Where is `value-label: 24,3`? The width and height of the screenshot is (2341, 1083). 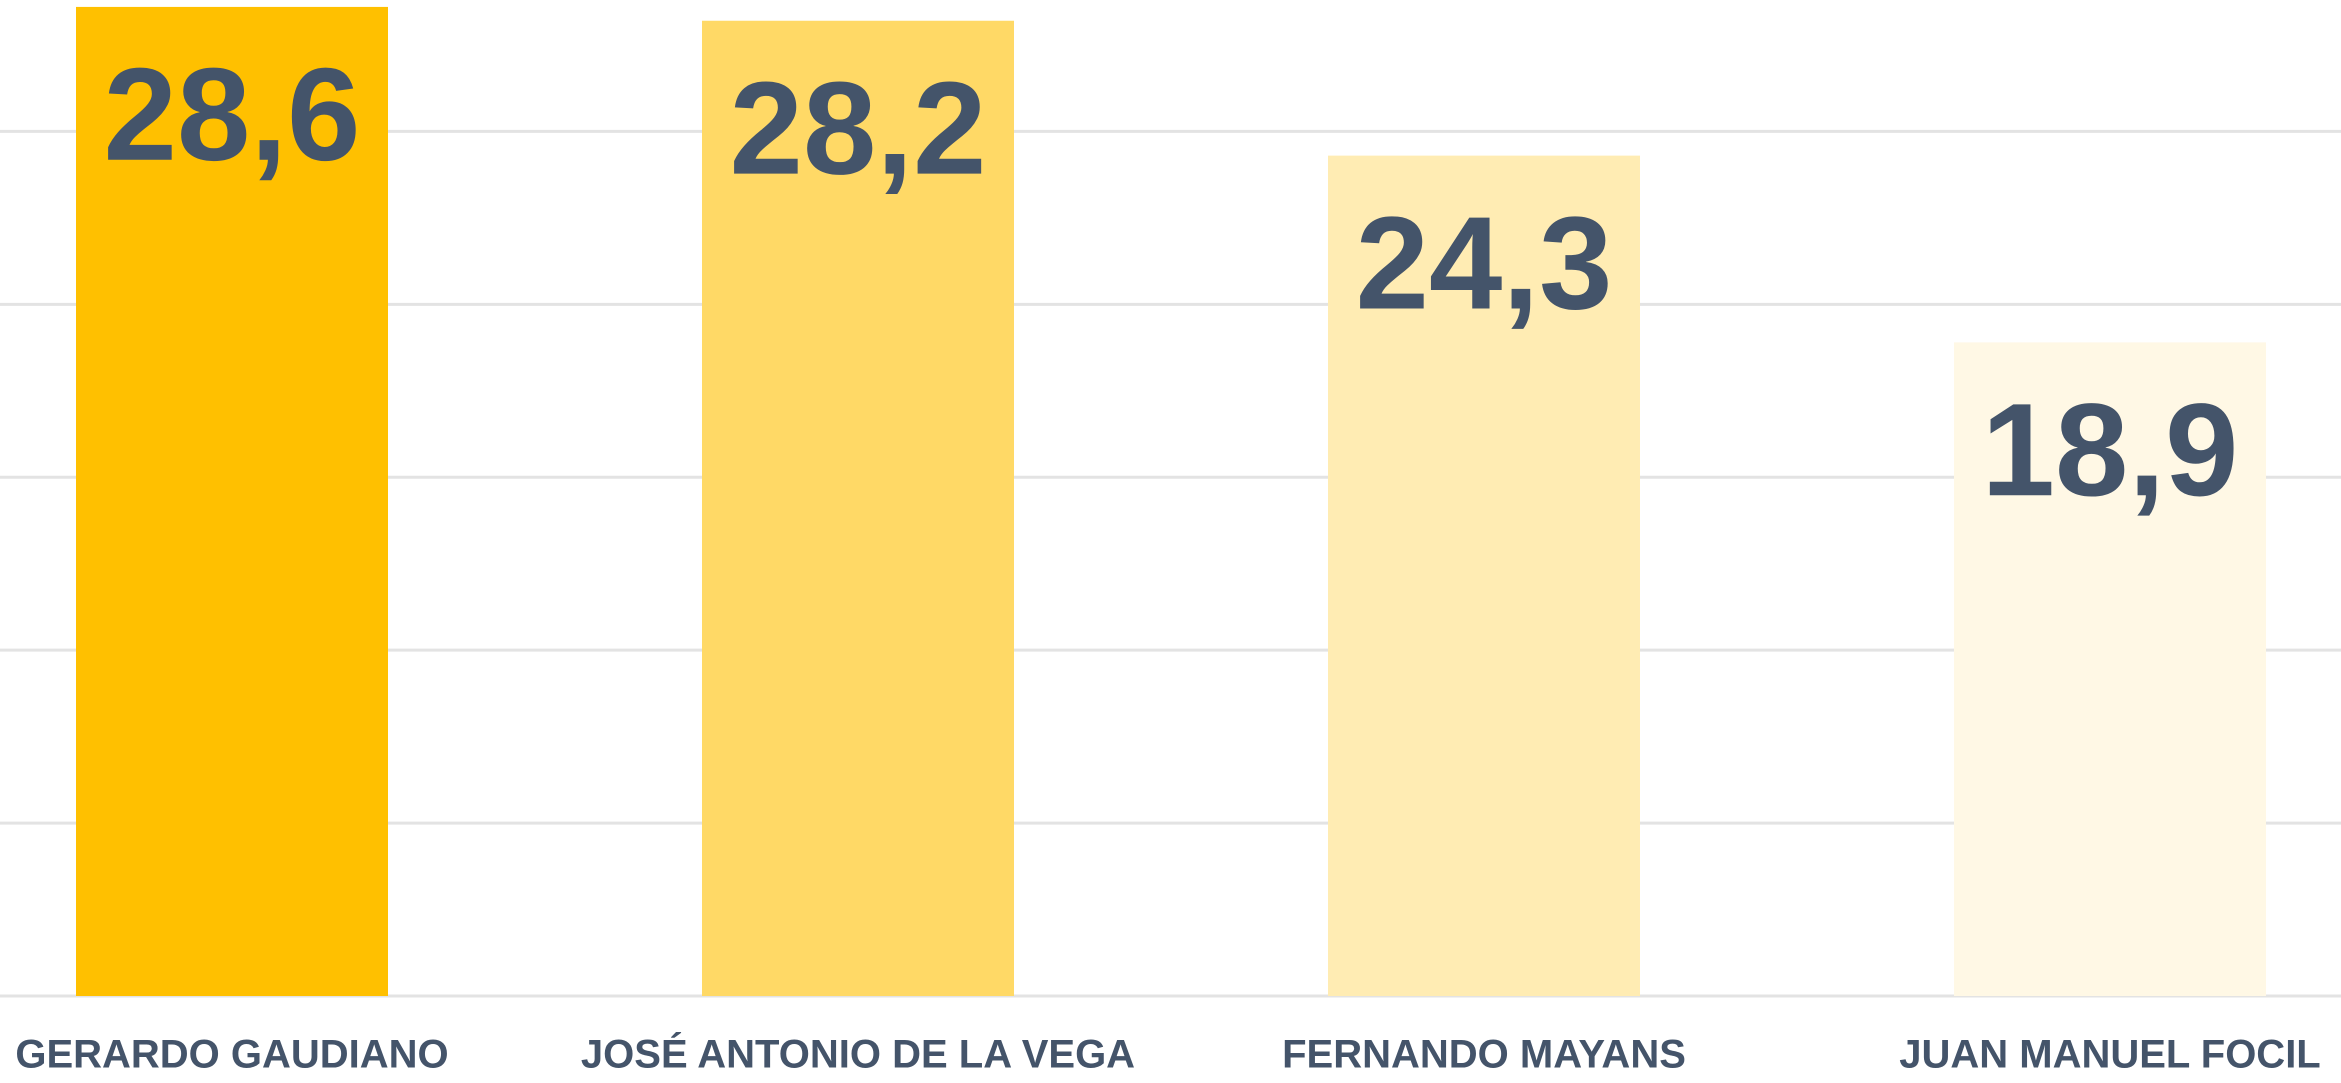 value-label: 24,3 is located at coordinates (1484, 263).